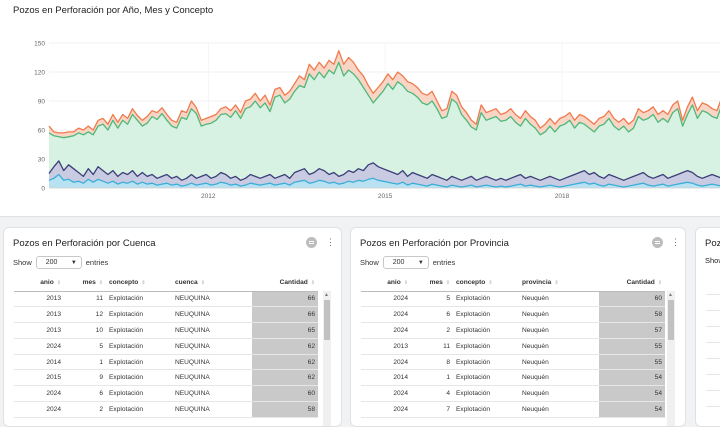  Describe the element at coordinates (513, 346) in the screenshot. I see `table-row: 2013 11 Explotación Neuquén 55` at that location.